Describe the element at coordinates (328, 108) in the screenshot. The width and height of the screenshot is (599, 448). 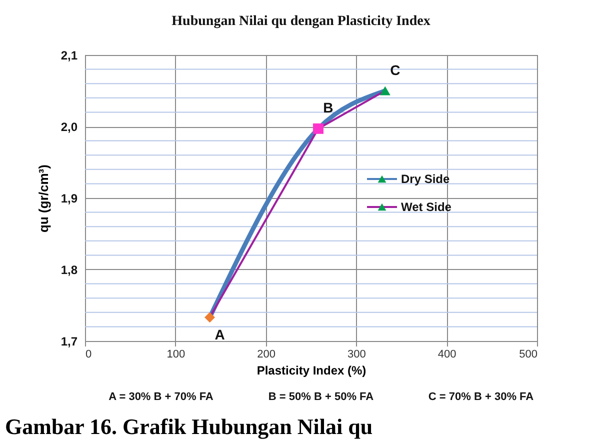
I see `annotation: B` at that location.